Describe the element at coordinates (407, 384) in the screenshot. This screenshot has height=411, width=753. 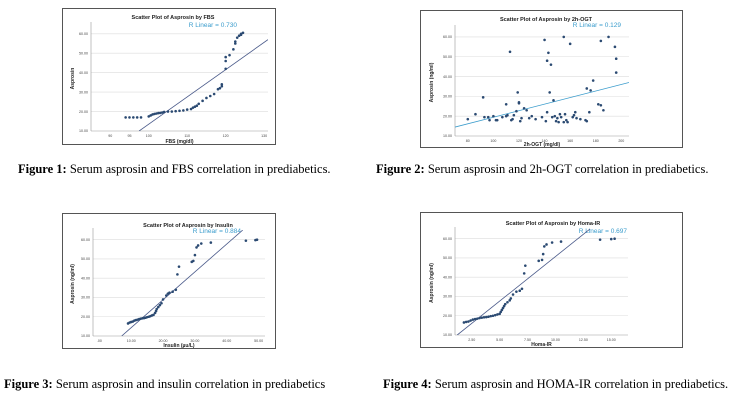
I see `figure-4-label: Figure 4:` at that location.